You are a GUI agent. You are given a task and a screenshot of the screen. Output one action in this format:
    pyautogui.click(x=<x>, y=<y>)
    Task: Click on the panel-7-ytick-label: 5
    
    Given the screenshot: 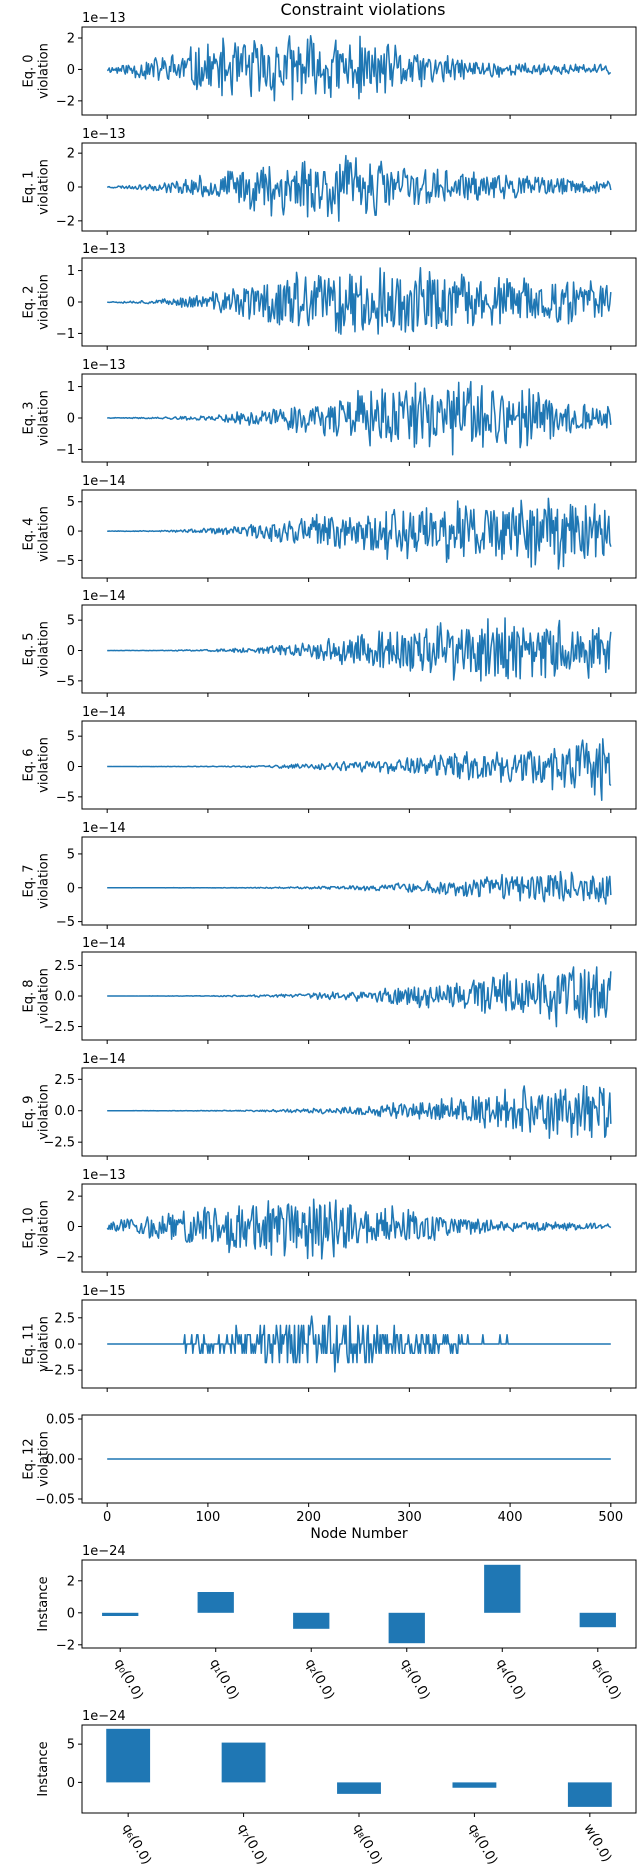 What is the action you would take?
    pyautogui.click(x=71, y=854)
    